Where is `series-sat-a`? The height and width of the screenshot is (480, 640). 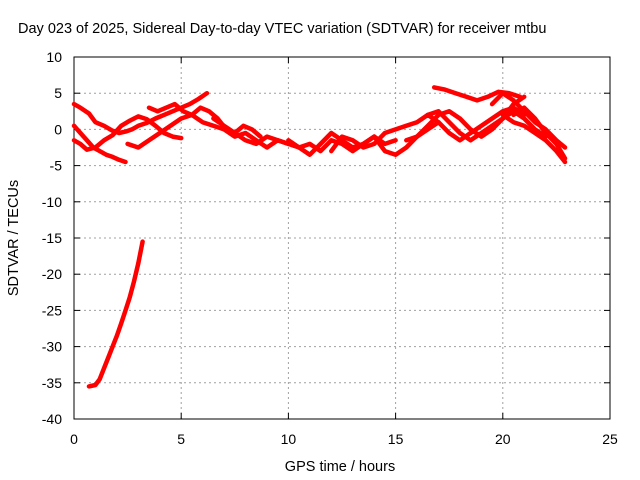
series-sat-a is located at coordinates (140, 113).